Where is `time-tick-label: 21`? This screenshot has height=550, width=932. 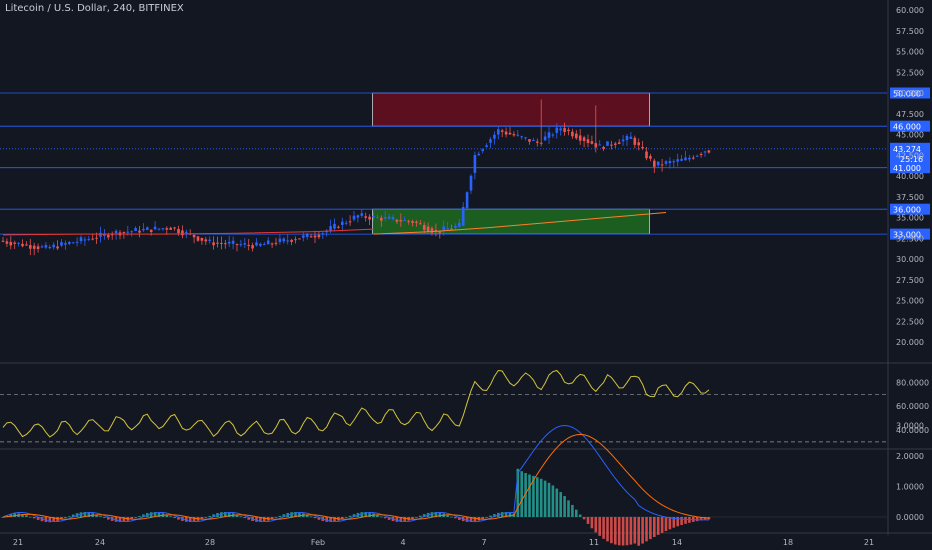 time-tick-label: 21 is located at coordinates (869, 542).